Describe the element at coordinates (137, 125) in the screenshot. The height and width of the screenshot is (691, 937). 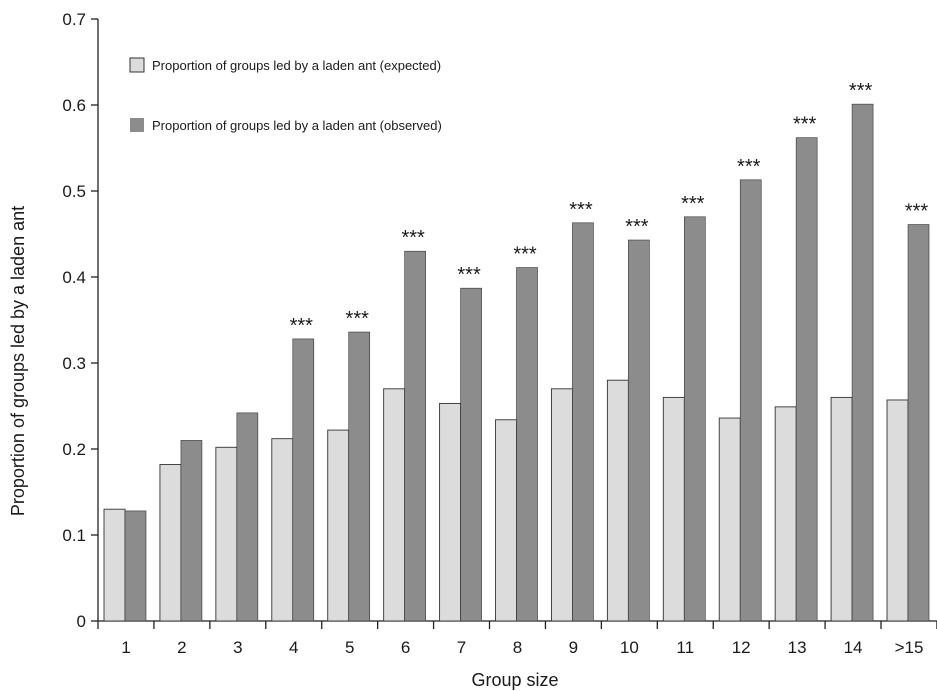
I see `legend-swatch-observed` at that location.